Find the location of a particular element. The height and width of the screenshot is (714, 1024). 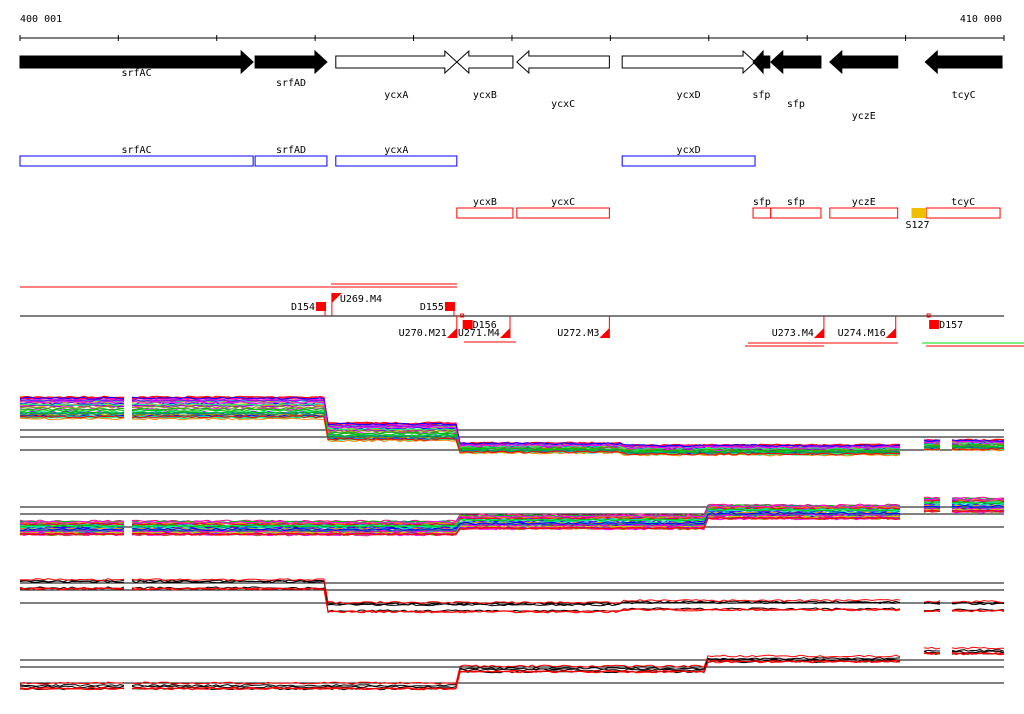

transcript-box-ycxA is located at coordinates (396, 161).